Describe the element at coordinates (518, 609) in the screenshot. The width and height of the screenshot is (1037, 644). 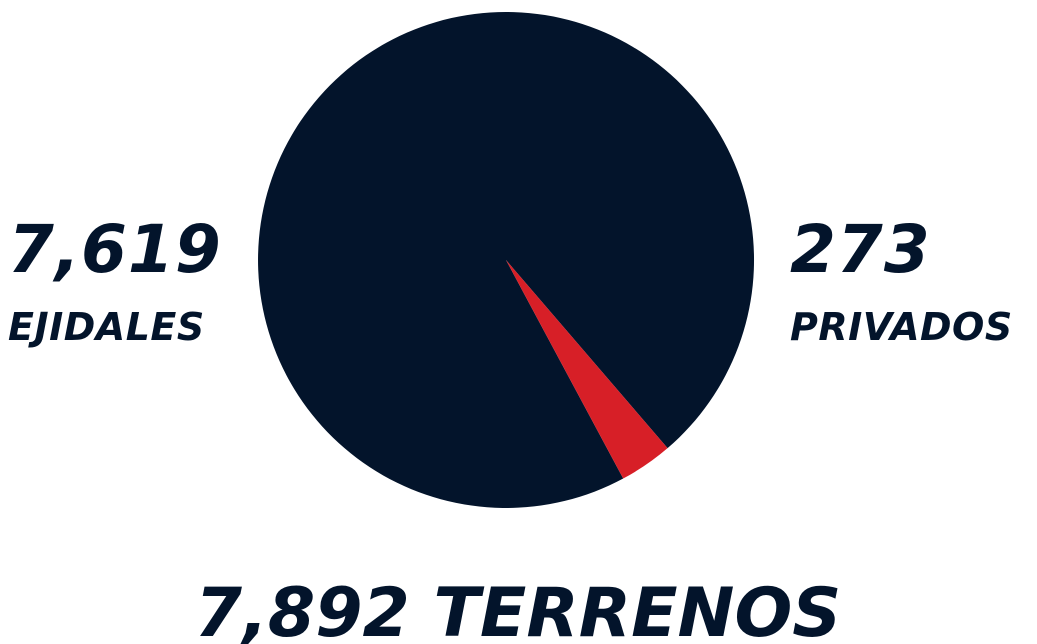
I see `total-label: 7,892 TERRENOS` at that location.